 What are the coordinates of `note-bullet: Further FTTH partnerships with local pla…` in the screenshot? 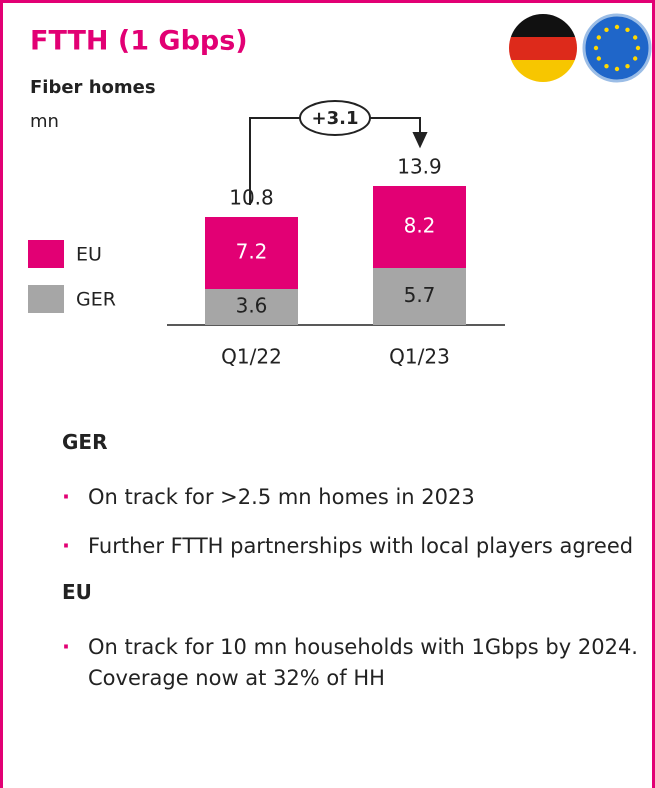 It's located at (352, 546).